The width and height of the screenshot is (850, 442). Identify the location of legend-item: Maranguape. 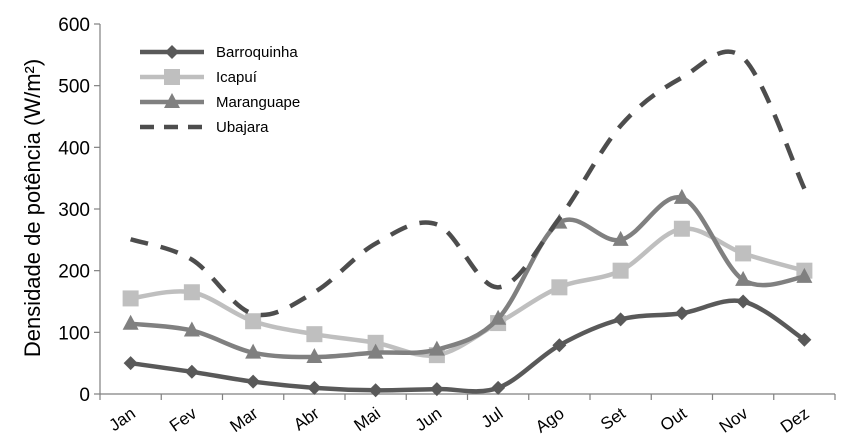
(220, 102).